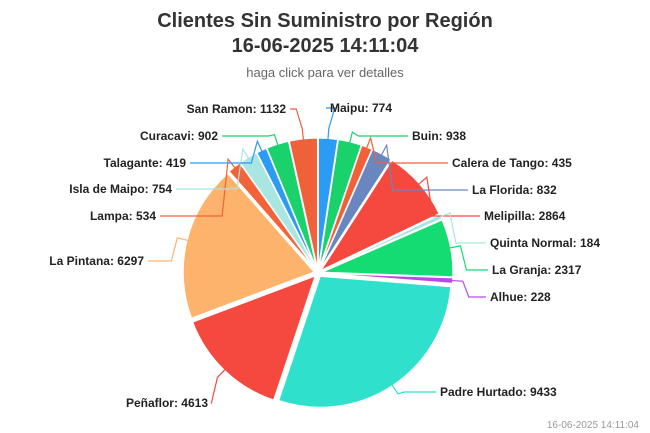  Describe the element at coordinates (412, 387) in the screenshot. I see `leader-line-padre-hurtado` at that location.